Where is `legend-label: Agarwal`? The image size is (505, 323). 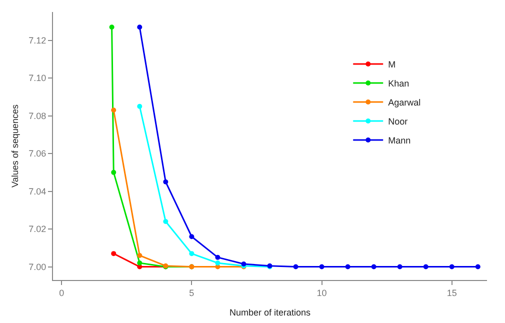
legend-label: Agarwal is located at coordinates (404, 103).